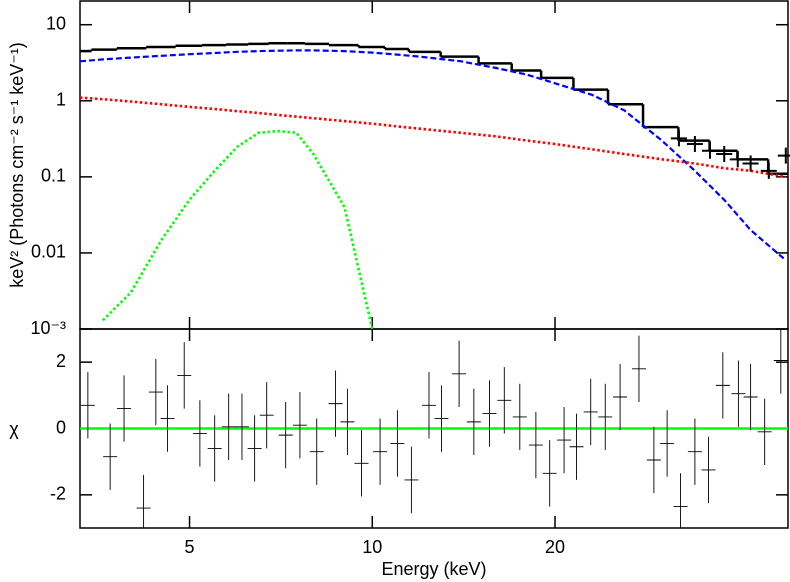 The width and height of the screenshot is (790, 582). What do you see at coordinates (17, 165) in the screenshot?
I see `y-axis-label: keV² (Photons cm⁻² s⁻¹ keV⁻¹)` at bounding box center [17, 165].